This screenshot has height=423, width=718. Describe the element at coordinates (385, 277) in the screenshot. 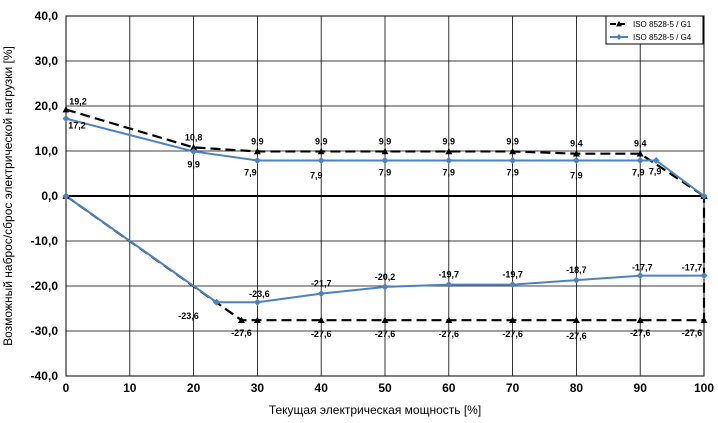

I see `data-label: -20,2` at that location.